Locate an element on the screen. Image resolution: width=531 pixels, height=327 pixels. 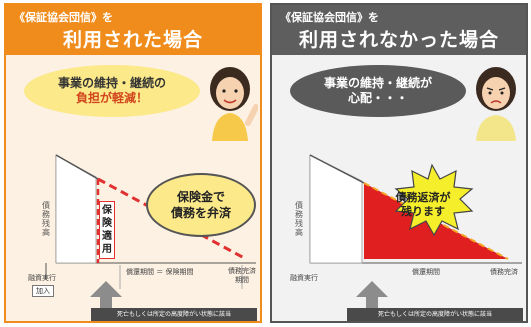
callout-line2: 債務を弁済 is located at coordinates (200, 213).